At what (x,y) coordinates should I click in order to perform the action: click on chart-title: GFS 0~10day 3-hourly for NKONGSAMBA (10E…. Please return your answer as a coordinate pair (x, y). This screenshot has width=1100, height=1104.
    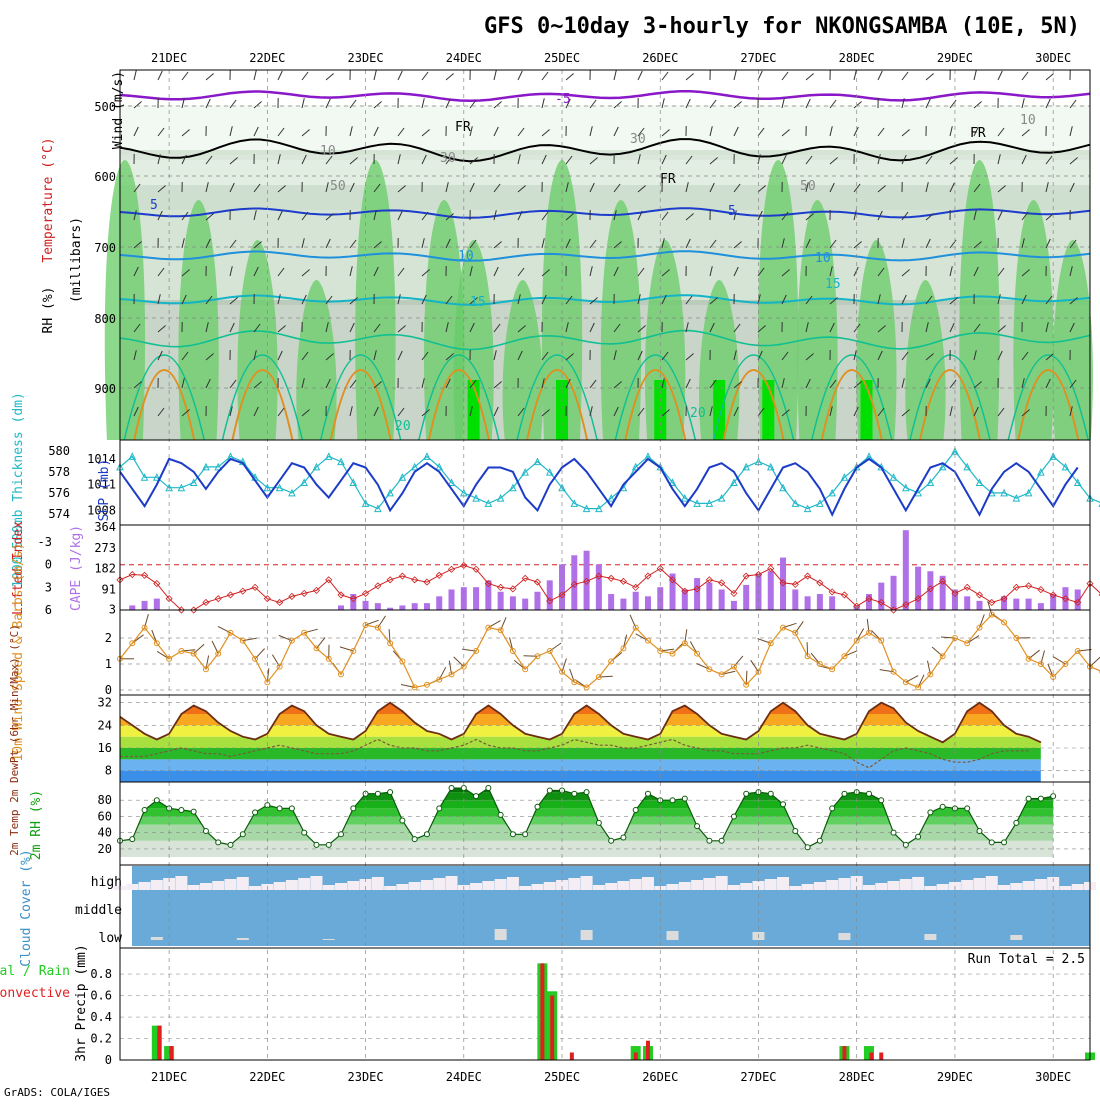
    Looking at the image, I should click on (782, 26).